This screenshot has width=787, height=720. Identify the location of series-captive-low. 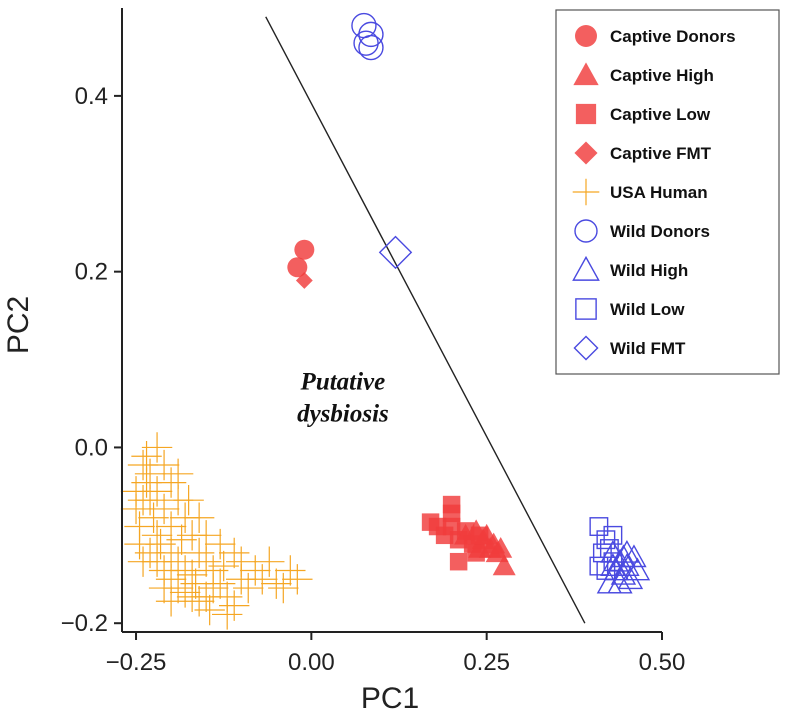
(455, 533).